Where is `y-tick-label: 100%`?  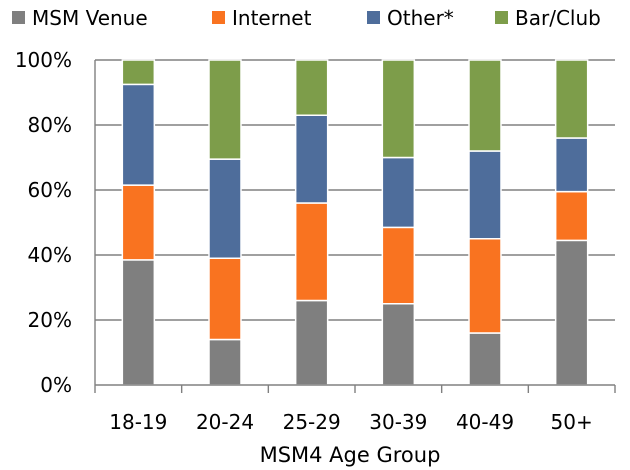 y-tick-label: 100% is located at coordinates (43, 60).